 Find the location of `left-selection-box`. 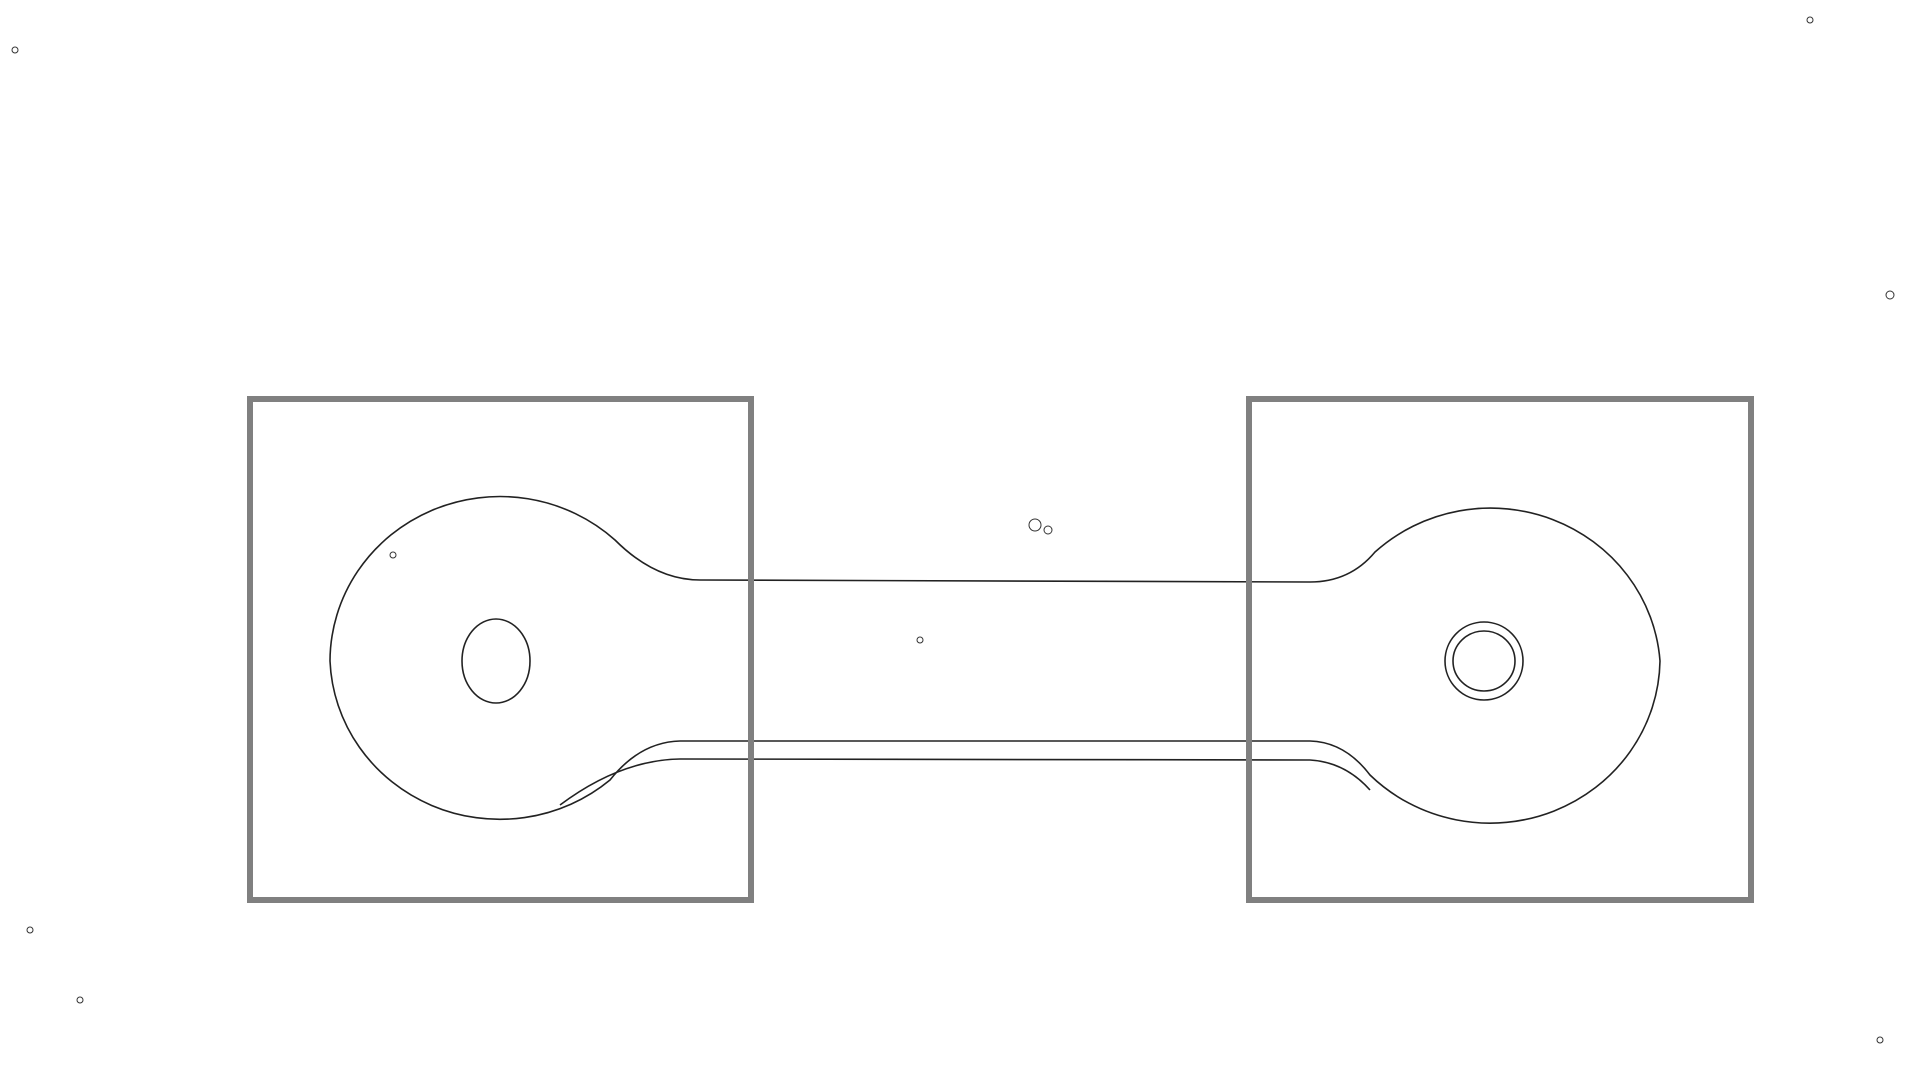

left-selection-box is located at coordinates (500, 649).